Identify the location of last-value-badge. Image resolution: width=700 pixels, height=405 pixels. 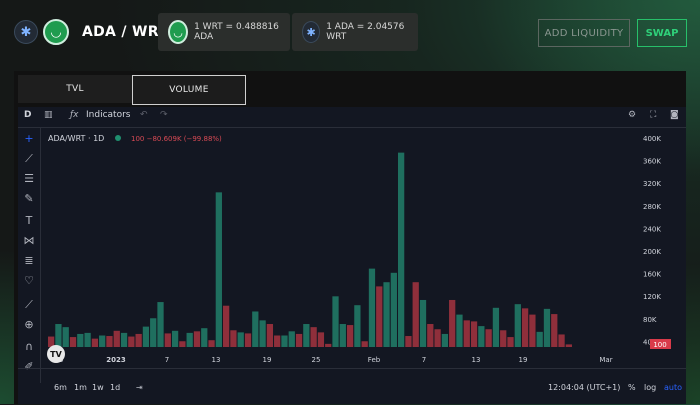
(660, 344).